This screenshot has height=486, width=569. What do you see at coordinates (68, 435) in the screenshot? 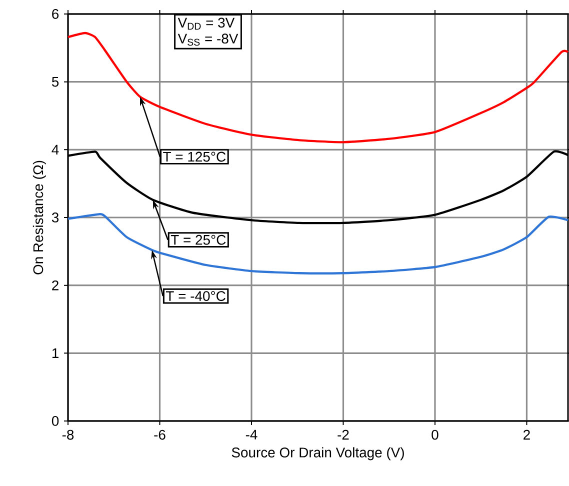
I see `x-tick-label: -8` at bounding box center [68, 435].